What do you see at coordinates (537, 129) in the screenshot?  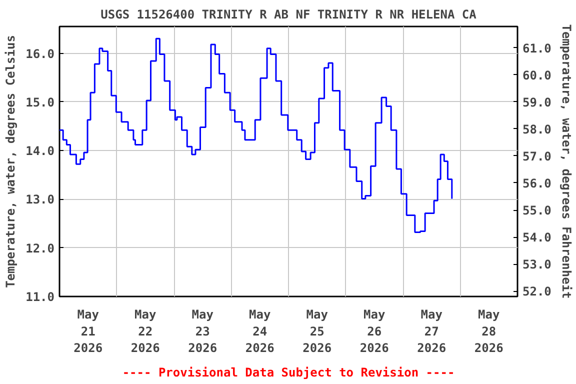 I see `y2-tick-label: 58.0` at bounding box center [537, 129].